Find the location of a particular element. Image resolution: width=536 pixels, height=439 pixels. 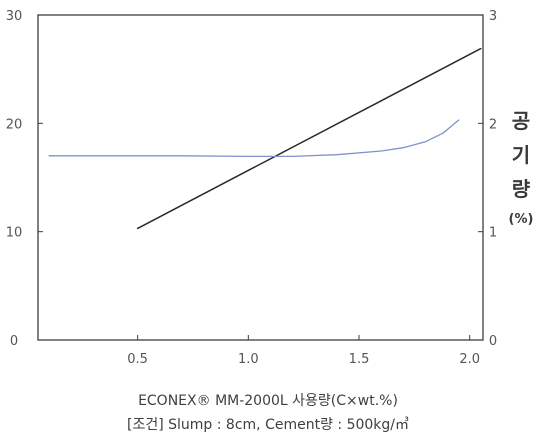

x-tick-label: 2.0 is located at coordinates (469, 359).